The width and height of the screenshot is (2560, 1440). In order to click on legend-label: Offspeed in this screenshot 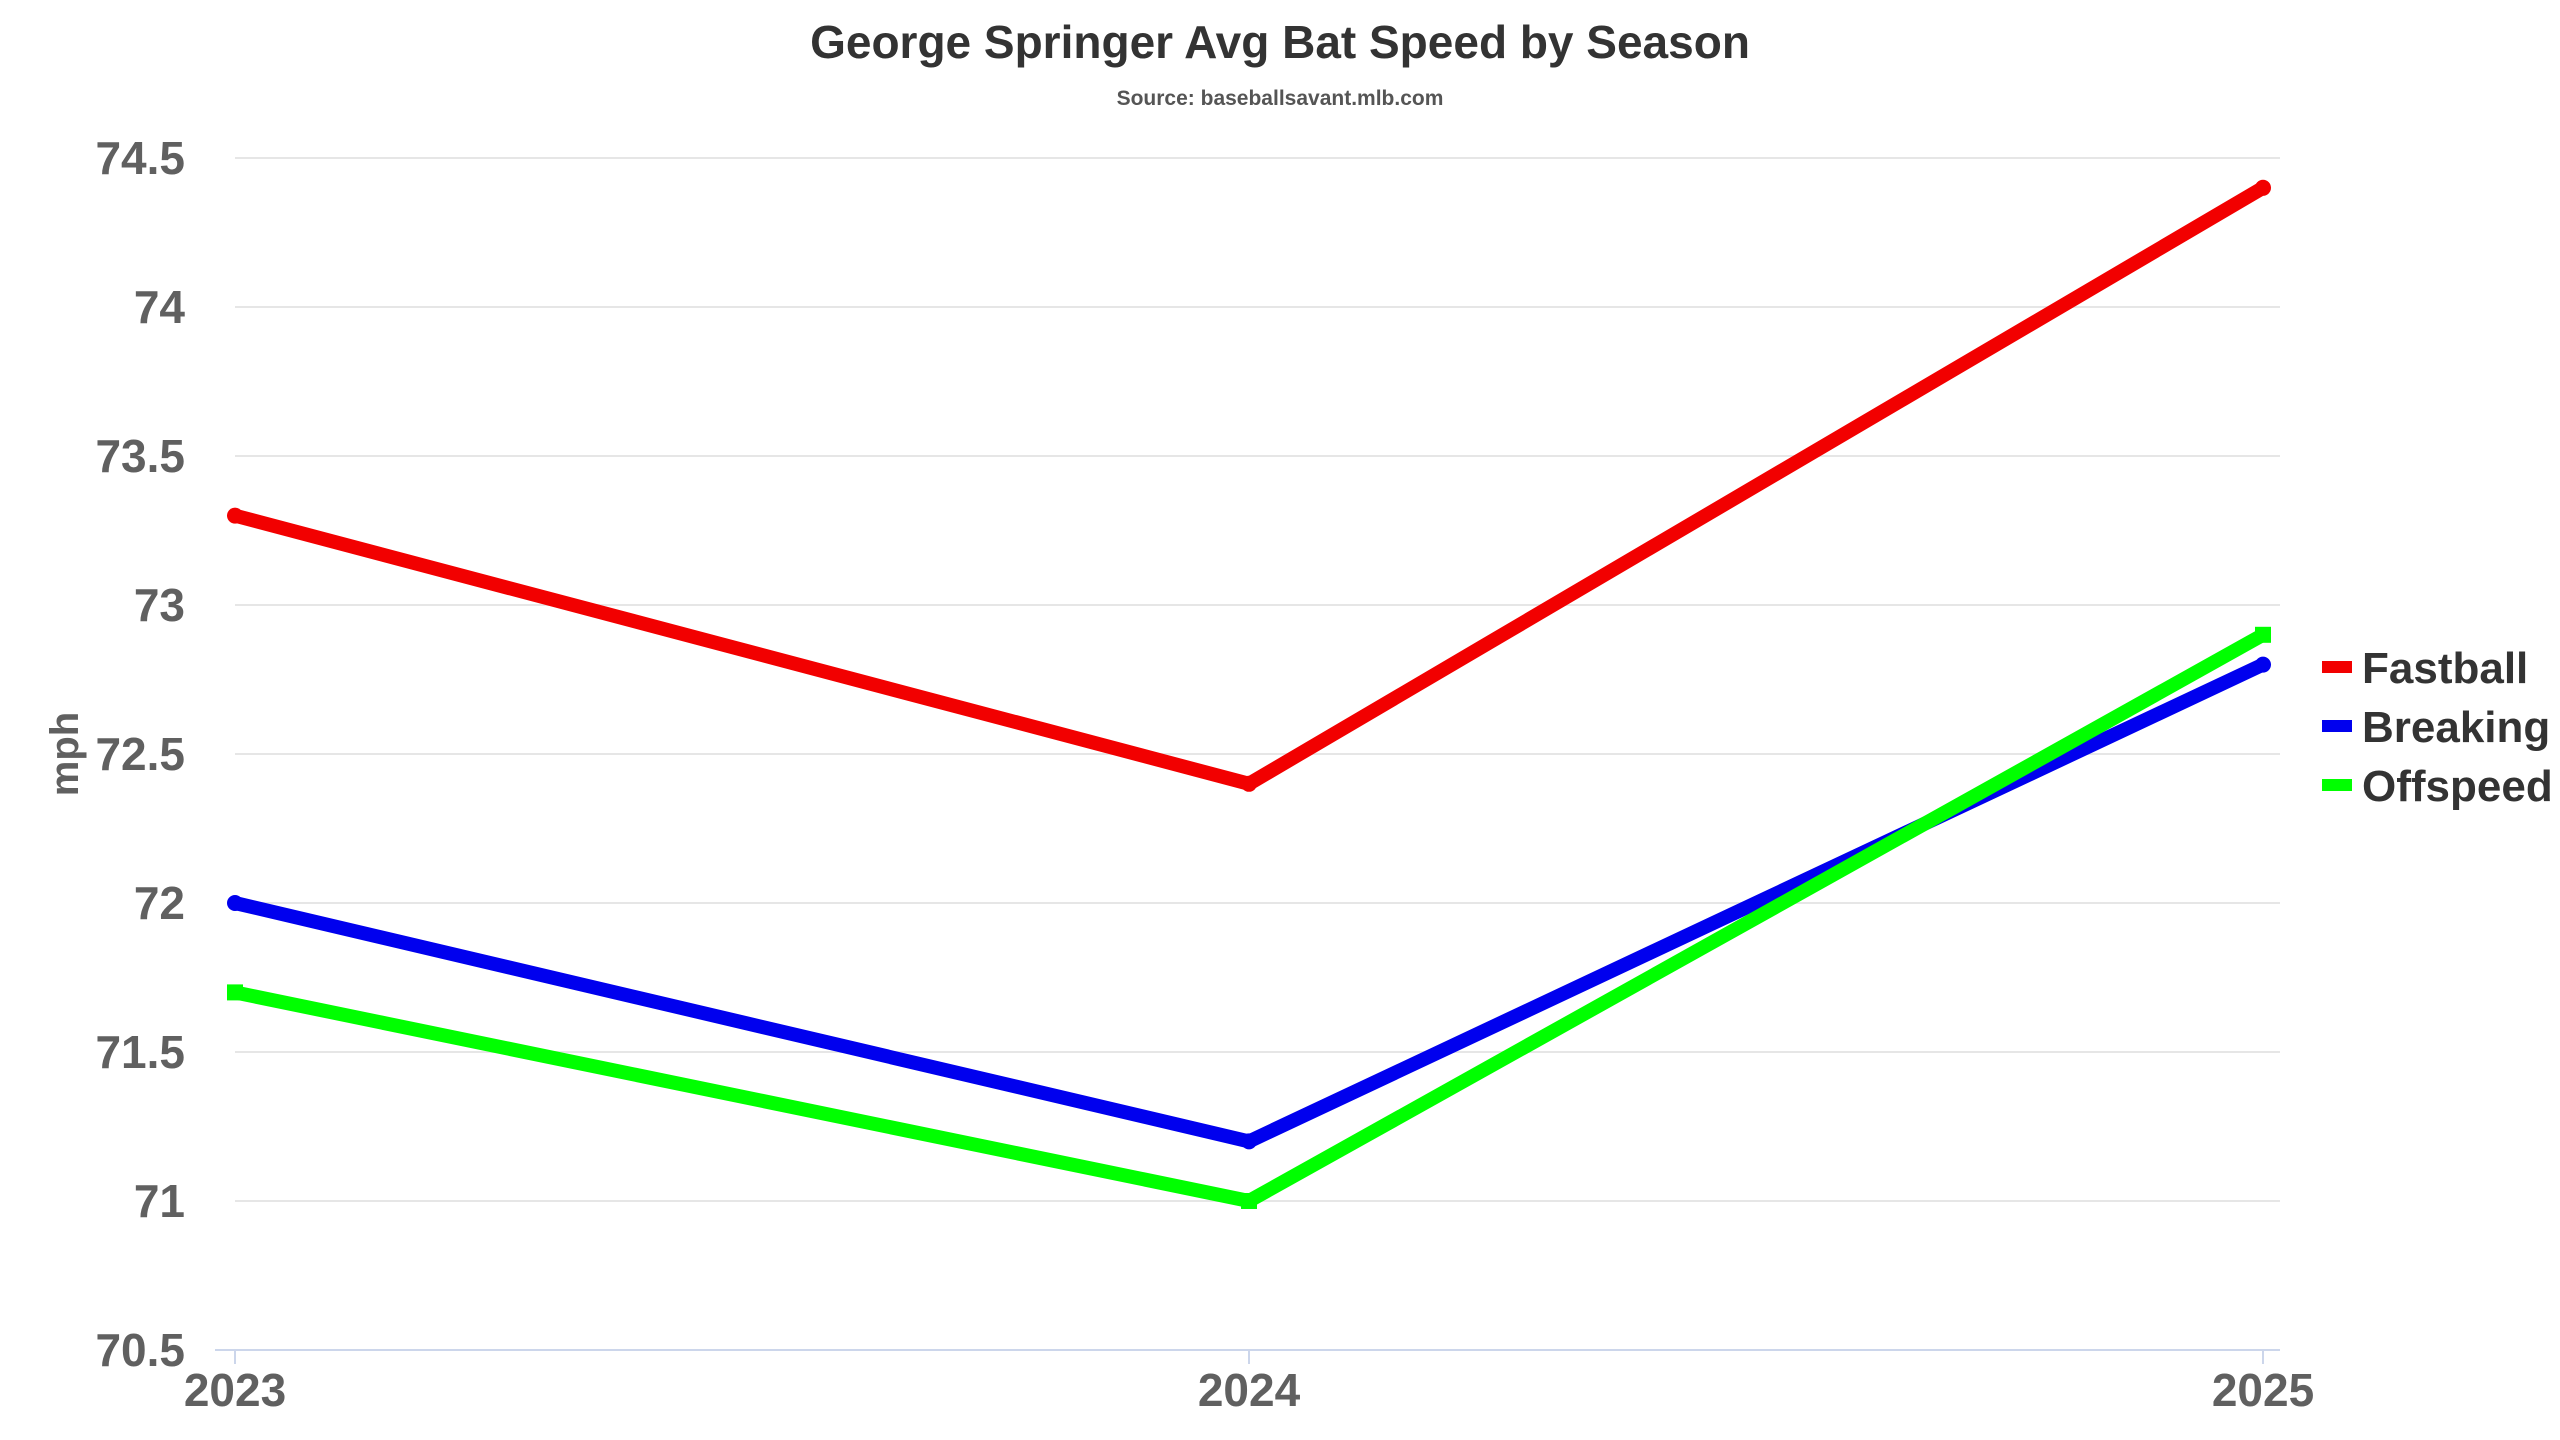, I will do `click(2457, 786)`.